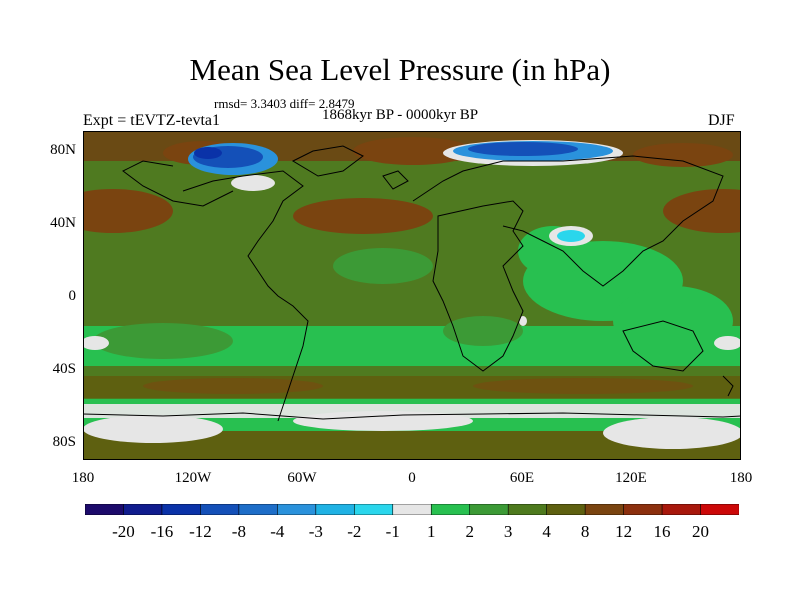 The height and width of the screenshot is (600, 800). I want to click on colorbar-label-12: 8, so click(585, 531).